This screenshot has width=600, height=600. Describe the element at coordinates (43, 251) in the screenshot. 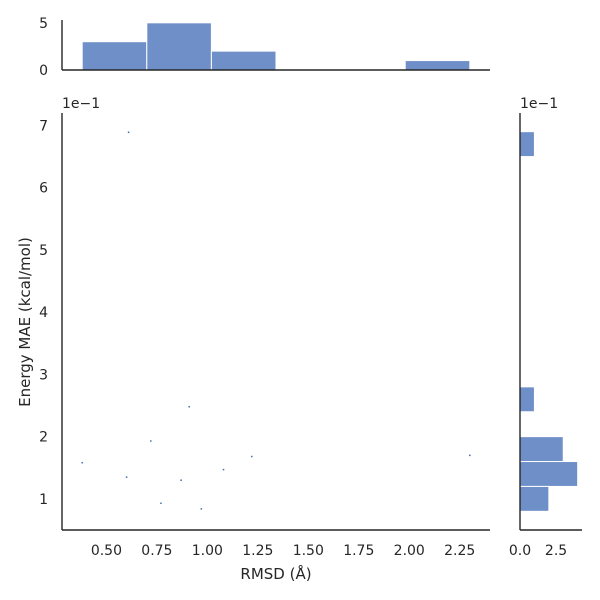

I see `y-tick-label: 5` at that location.